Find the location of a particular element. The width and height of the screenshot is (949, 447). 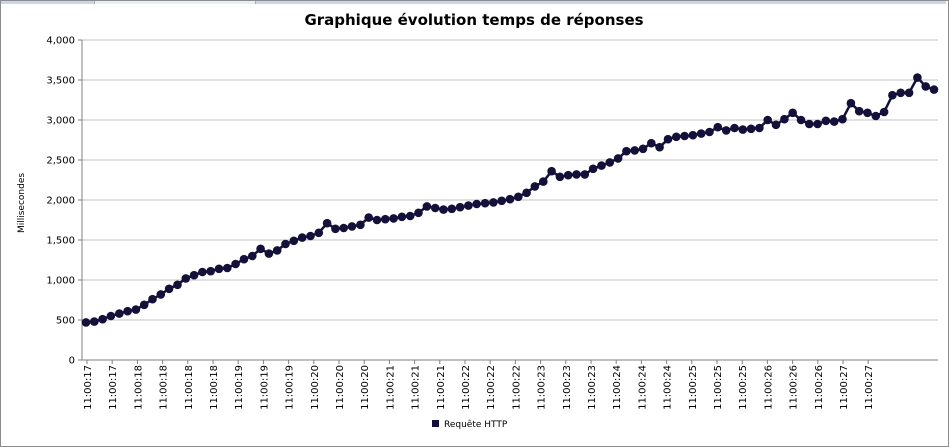

x-tick-label: 11:00:17 is located at coordinates (113, 387).